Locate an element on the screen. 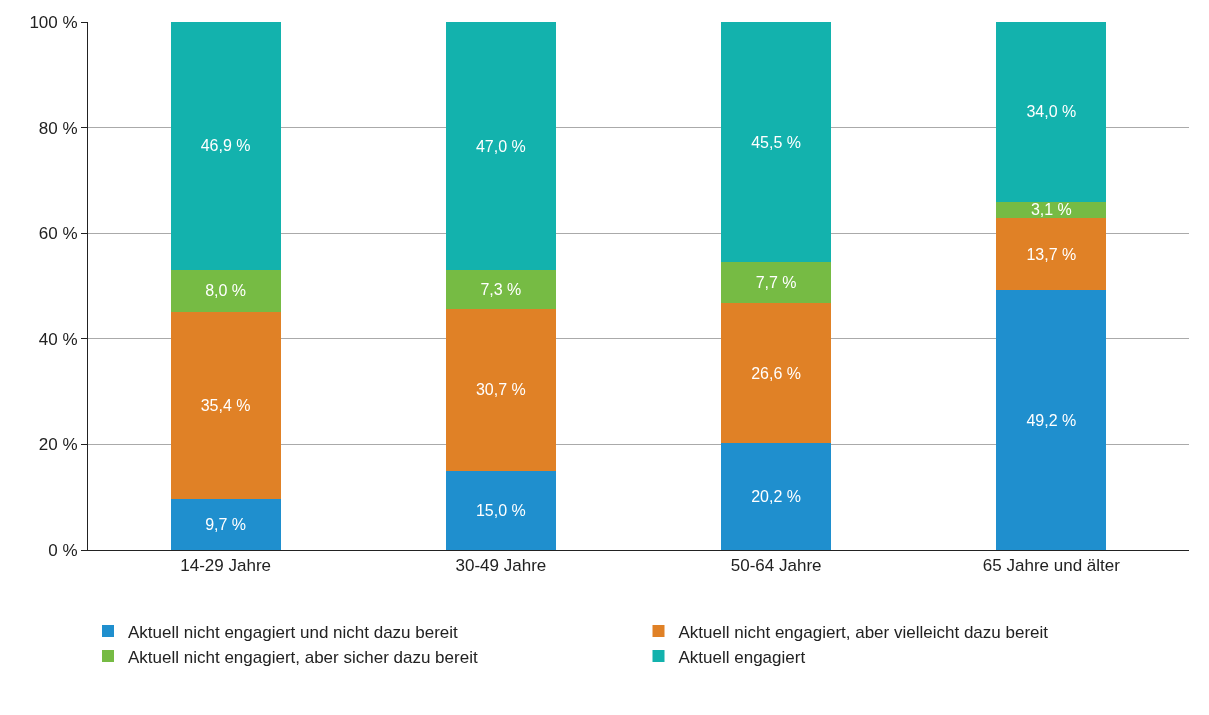 The height and width of the screenshot is (715, 1209). data-label: 8,0 % is located at coordinates (226, 291).